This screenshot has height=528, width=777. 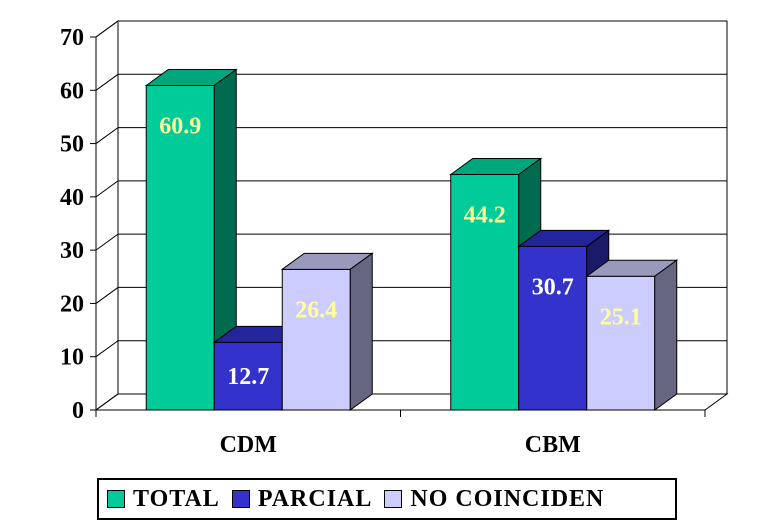 What do you see at coordinates (72, 224) in the screenshot?
I see `y-axis-ticks: 0 10 20 30 40 50 60 70` at bounding box center [72, 224].